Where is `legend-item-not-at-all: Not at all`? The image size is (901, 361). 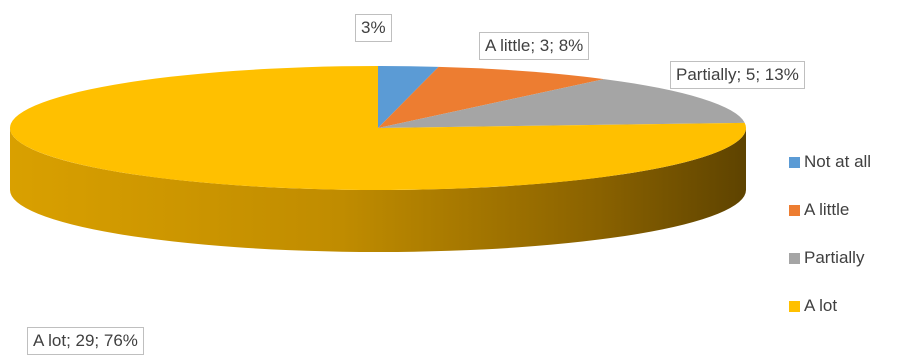
legend-item-not-at-all: Not at all is located at coordinates (830, 162).